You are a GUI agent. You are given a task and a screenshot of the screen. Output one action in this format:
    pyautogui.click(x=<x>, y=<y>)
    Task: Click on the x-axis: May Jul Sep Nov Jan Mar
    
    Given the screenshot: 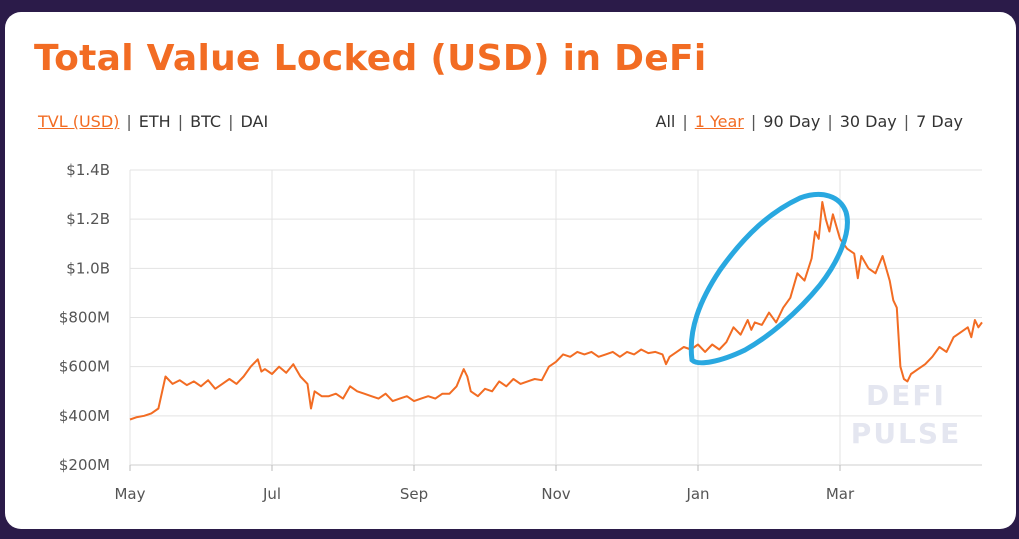 What is the action you would take?
    pyautogui.click(x=484, y=494)
    